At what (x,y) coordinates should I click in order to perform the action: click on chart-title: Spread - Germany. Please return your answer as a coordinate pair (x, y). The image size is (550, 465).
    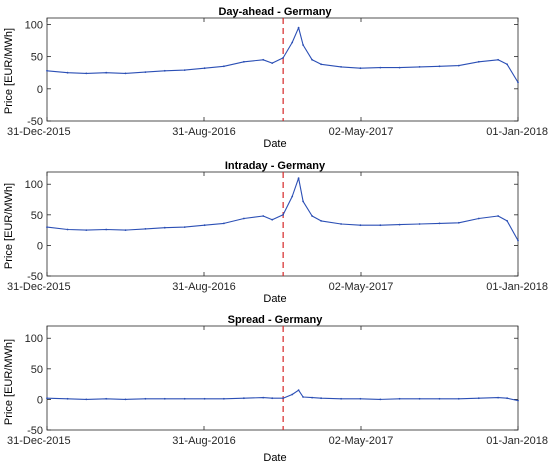
    Looking at the image, I should click on (276, 320).